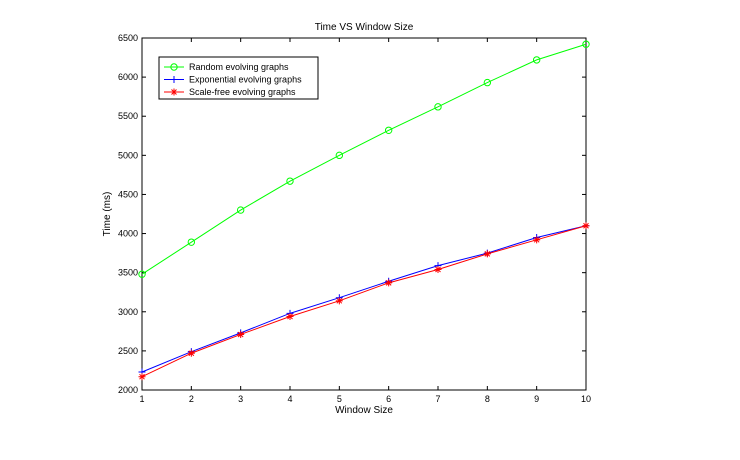 The height and width of the screenshot is (460, 740). I want to click on legend-box, so click(238, 78).